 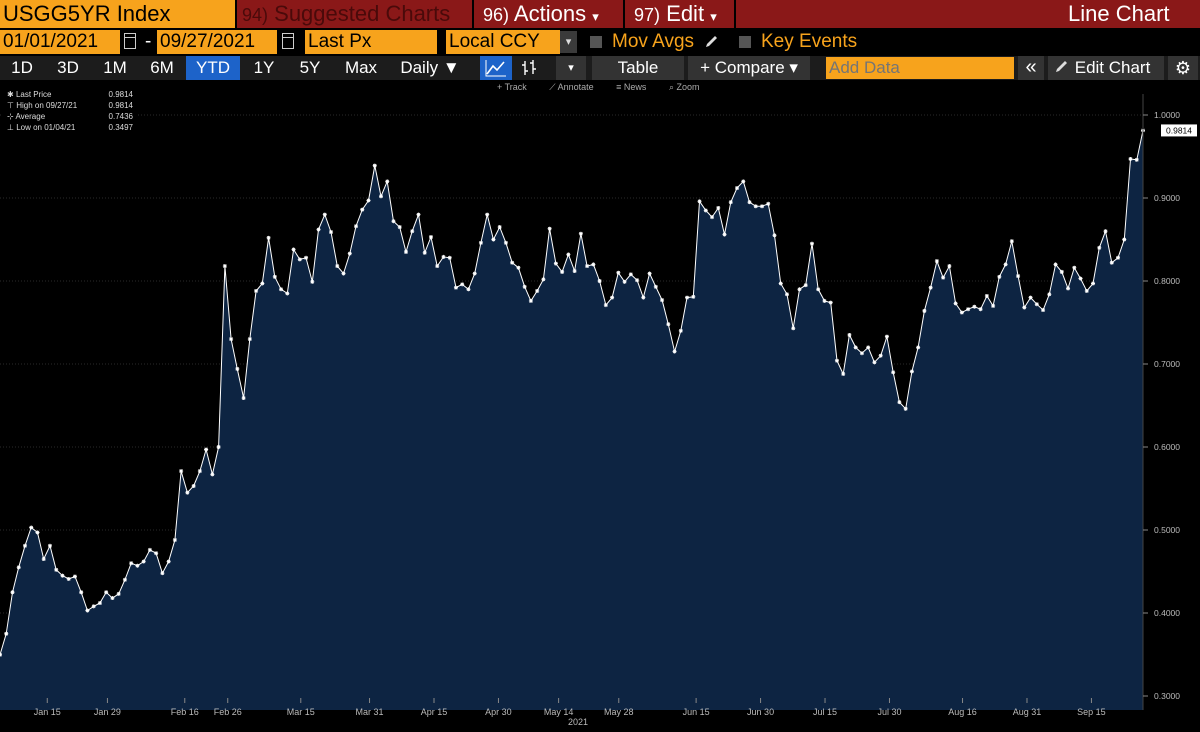 What do you see at coordinates (430, 67) in the screenshot?
I see `frequency-selector: Daily ▼` at bounding box center [430, 67].